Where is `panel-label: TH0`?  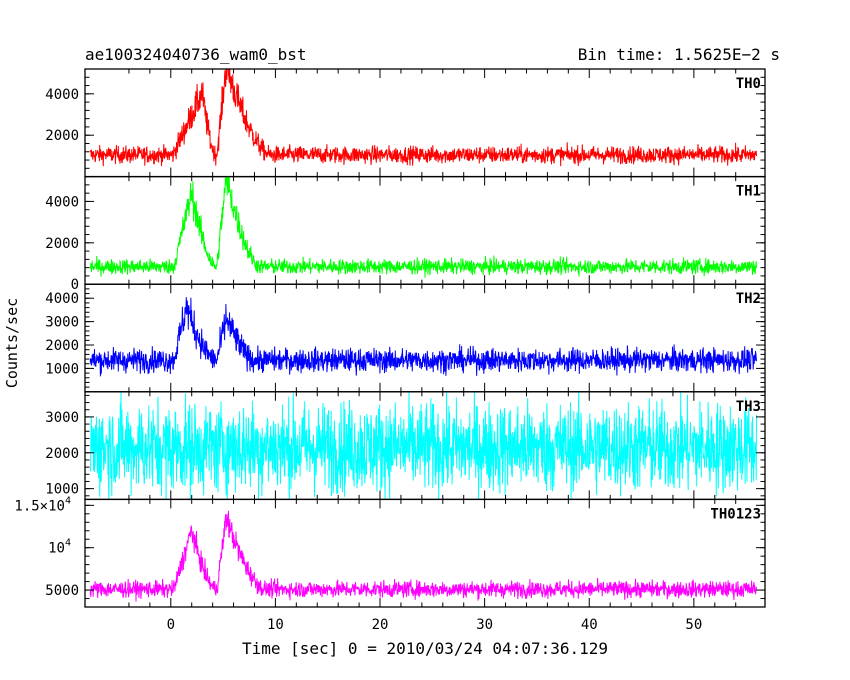
panel-label: TH0 is located at coordinates (748, 84).